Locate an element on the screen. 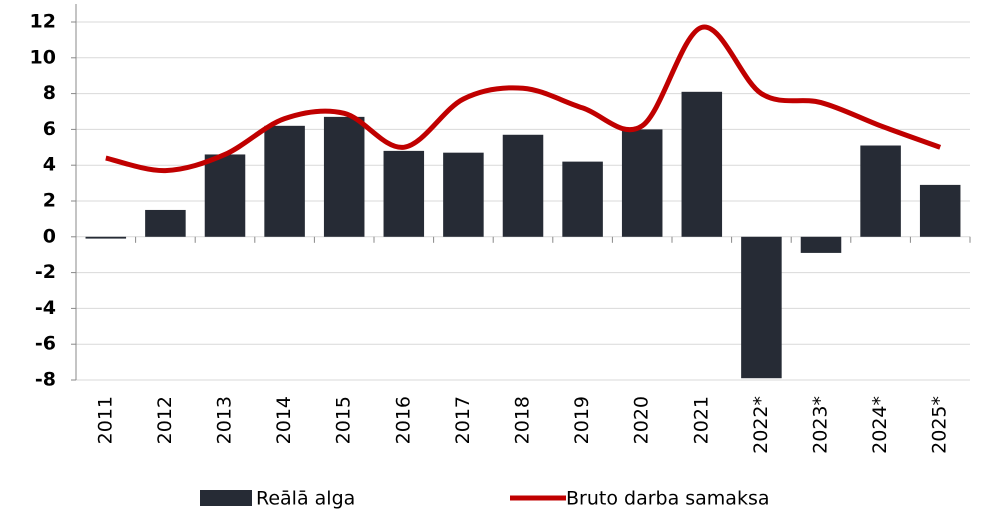 The height and width of the screenshot is (512, 982). x-tick-label: 2016 is located at coordinates (403, 420).